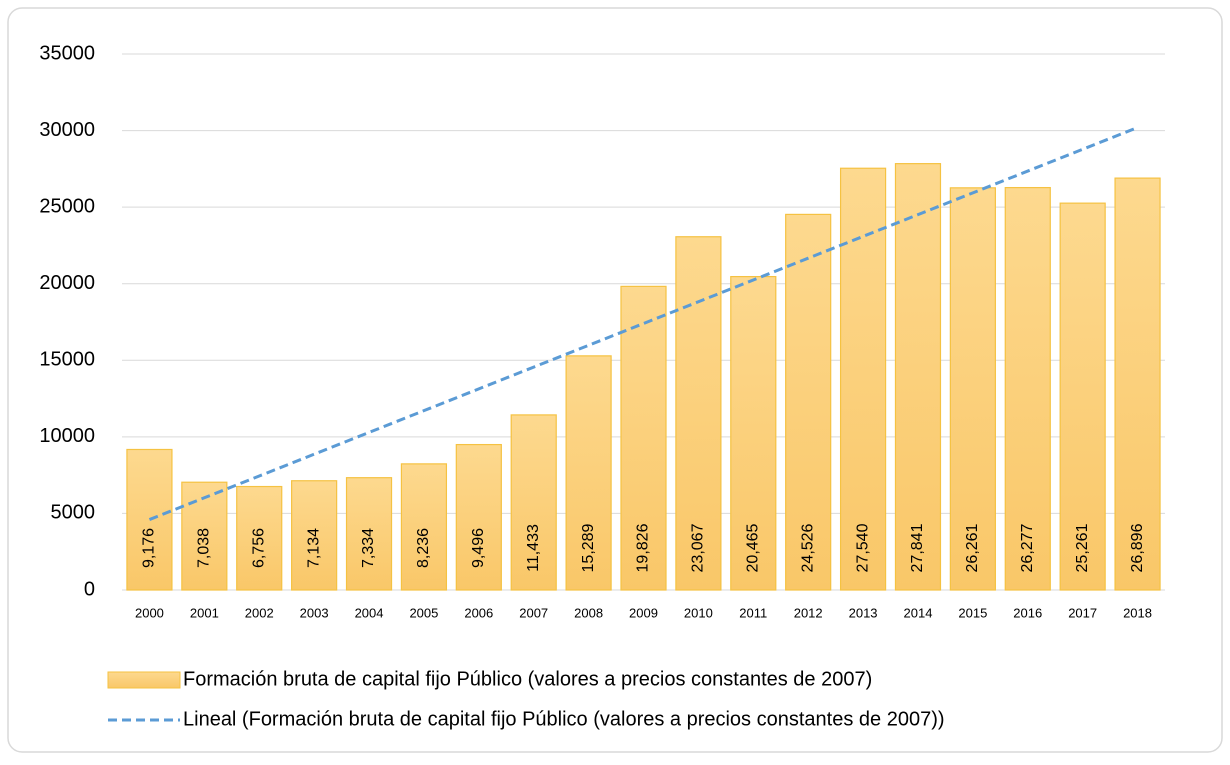  Describe the element at coordinates (67, 360) in the screenshot. I see `y-tick-label: 15000` at that location.